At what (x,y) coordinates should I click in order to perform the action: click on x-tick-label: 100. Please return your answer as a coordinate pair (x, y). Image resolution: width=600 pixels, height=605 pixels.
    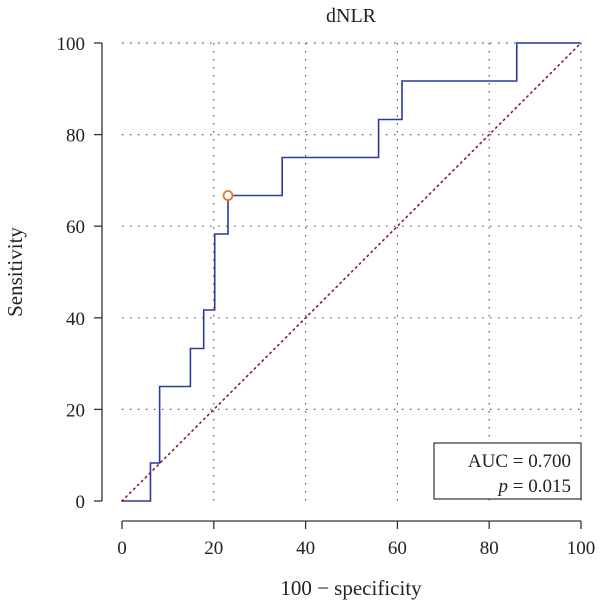
    Looking at the image, I should click on (581, 548).